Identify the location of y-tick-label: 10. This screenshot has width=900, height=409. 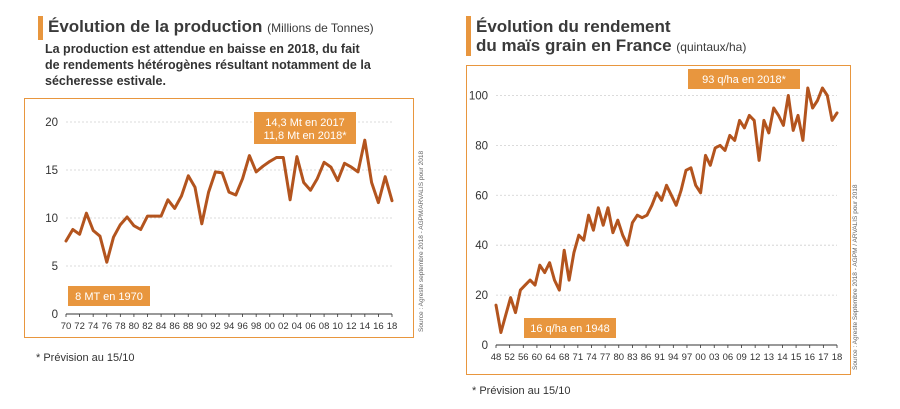
(51, 219).